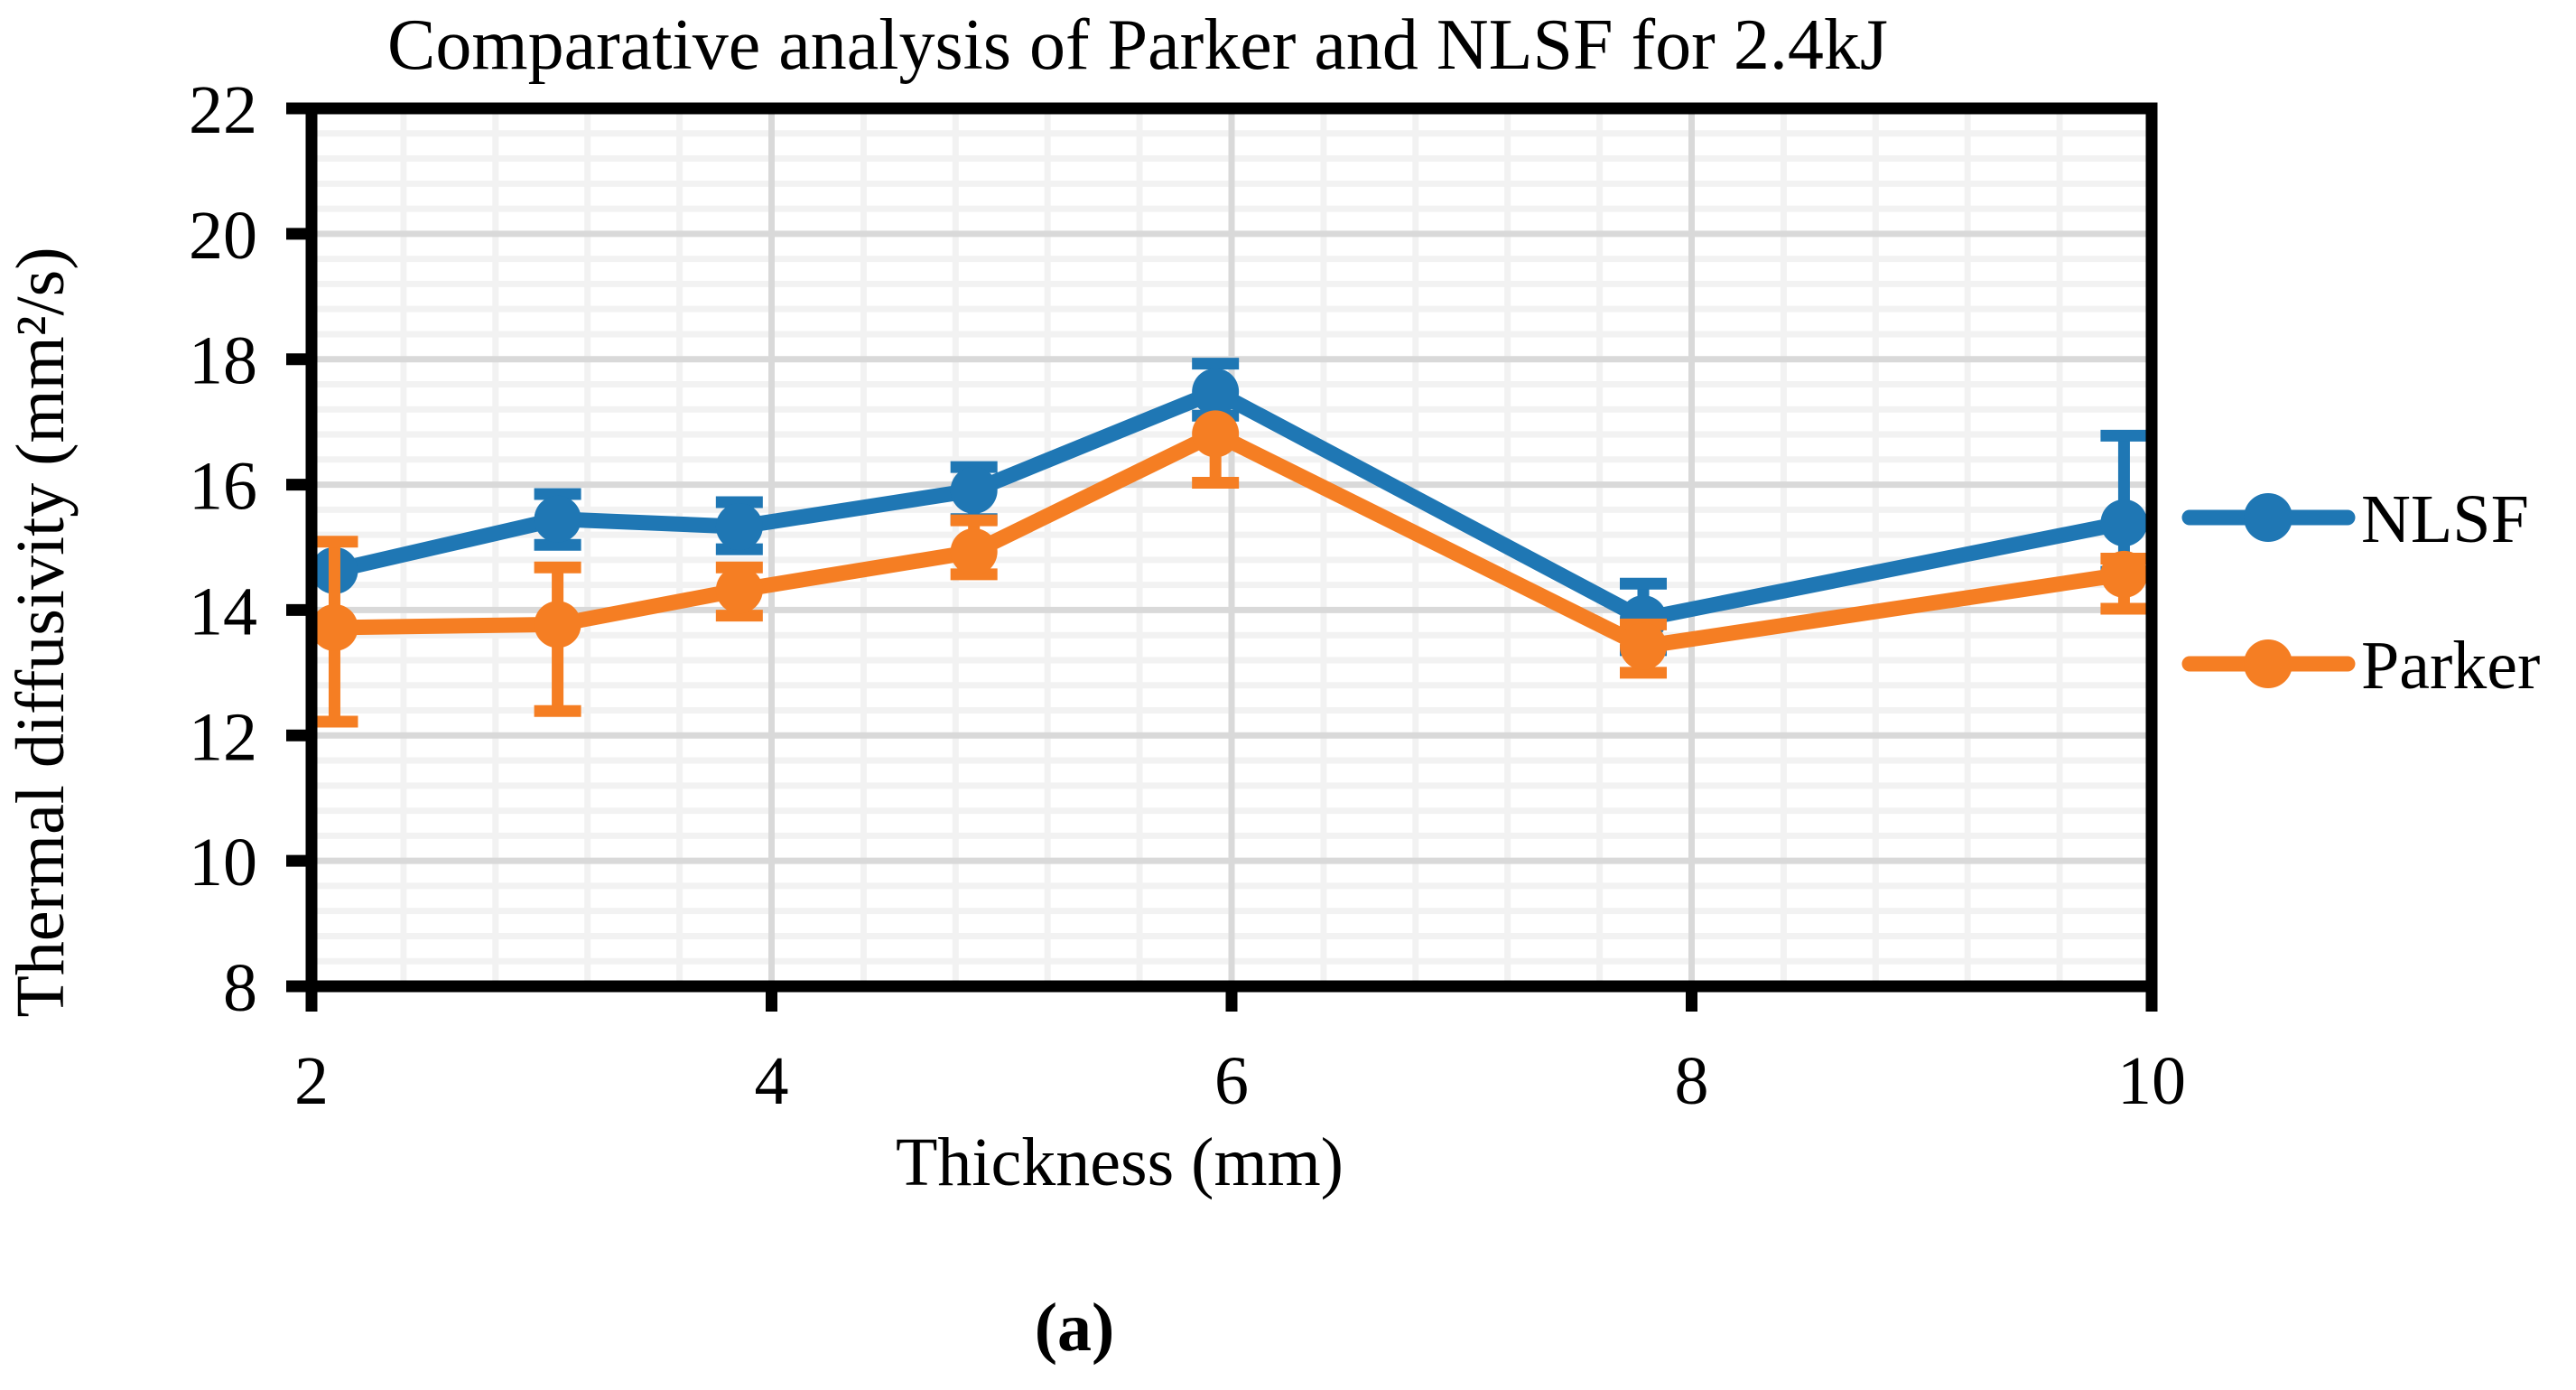 The width and height of the screenshot is (2576, 1390). What do you see at coordinates (1231, 1081) in the screenshot?
I see `x-tick-label: 6` at bounding box center [1231, 1081].